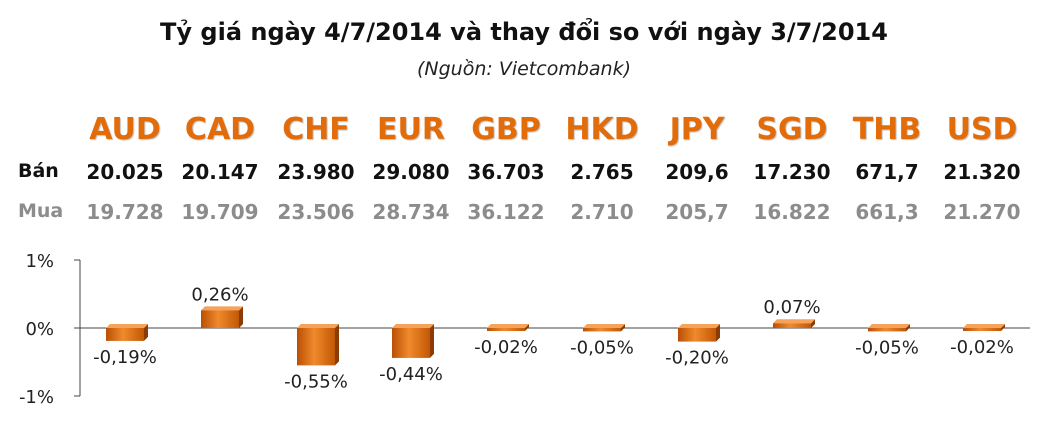 This screenshot has height=442, width=1048. I want to click on buy-rate: 2.710, so click(602, 212).